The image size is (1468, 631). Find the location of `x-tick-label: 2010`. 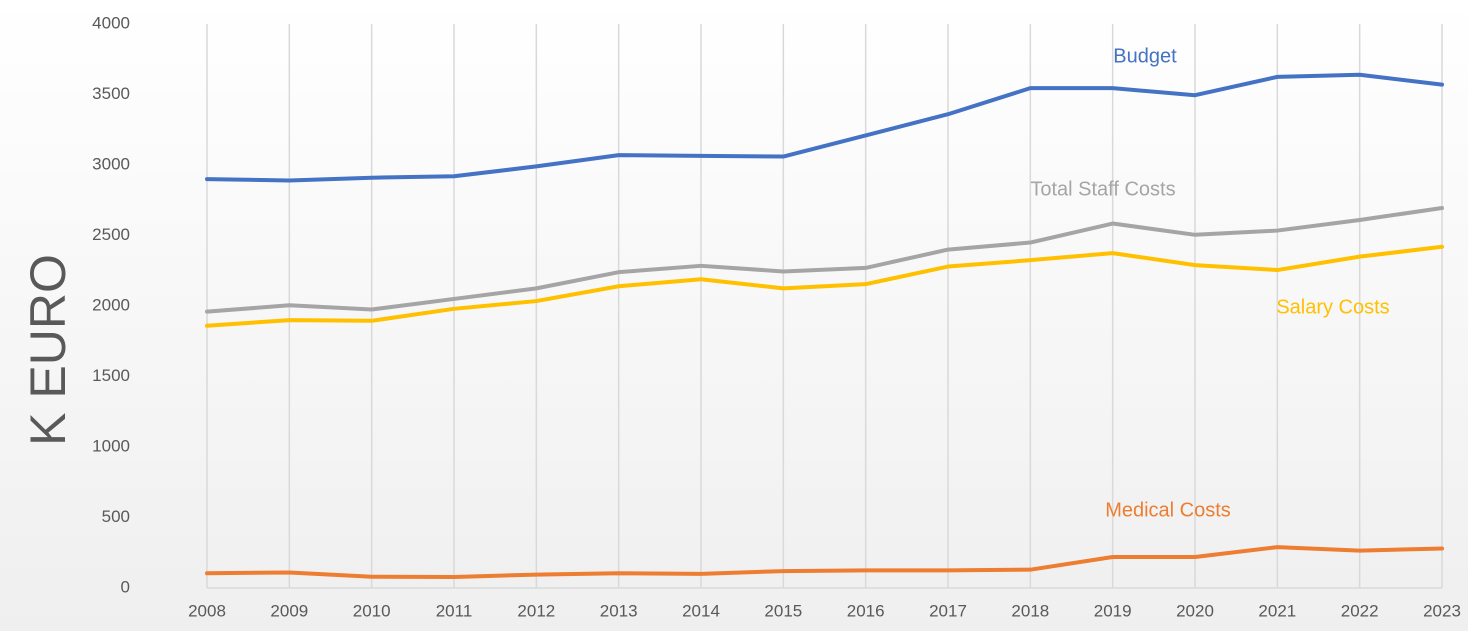

x-tick-label: 2010 is located at coordinates (372, 610).